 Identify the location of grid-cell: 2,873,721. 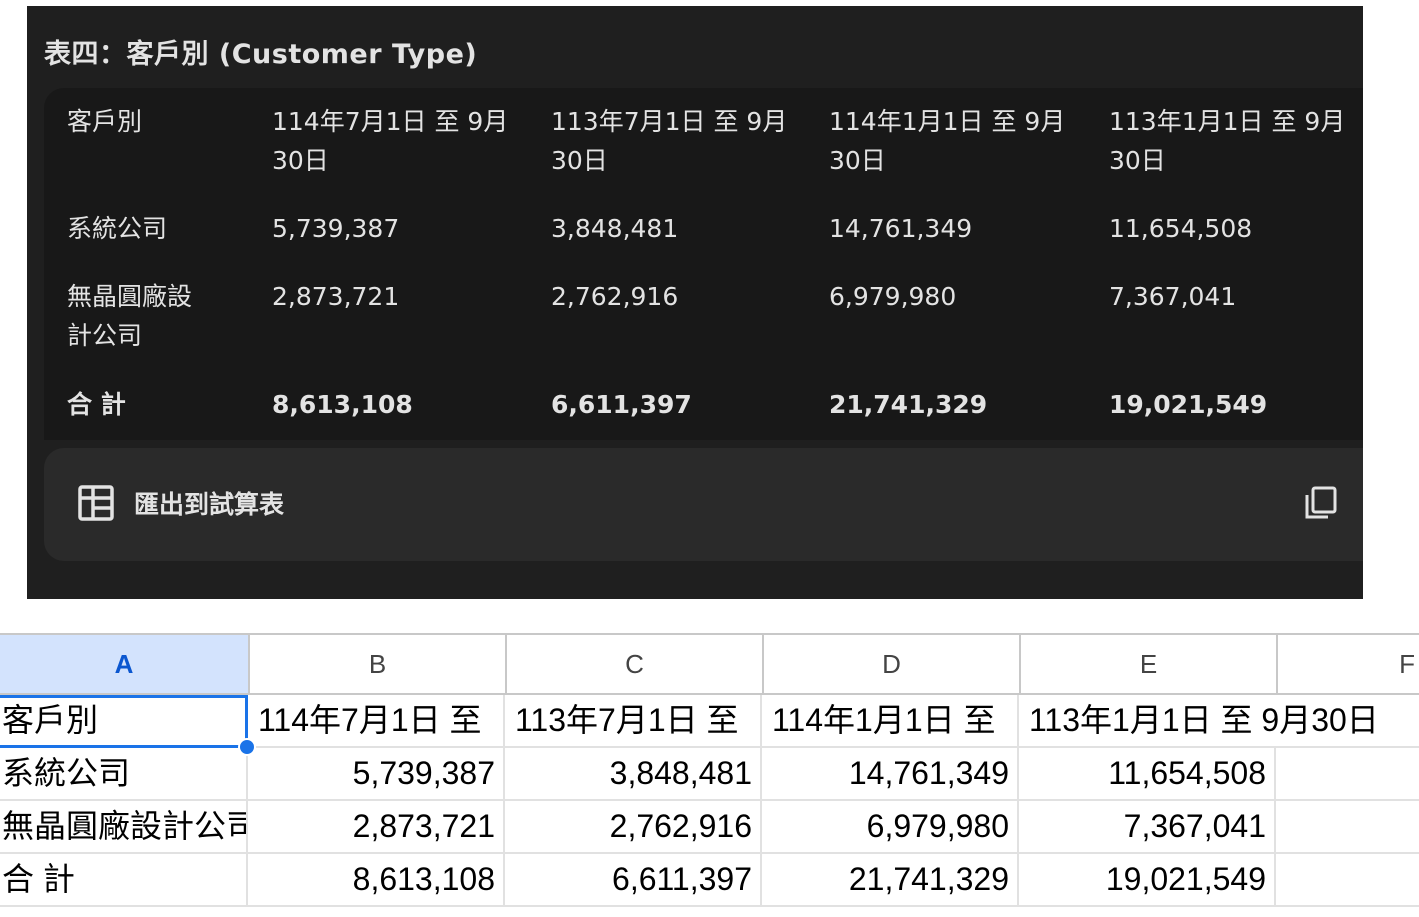
(376, 827).